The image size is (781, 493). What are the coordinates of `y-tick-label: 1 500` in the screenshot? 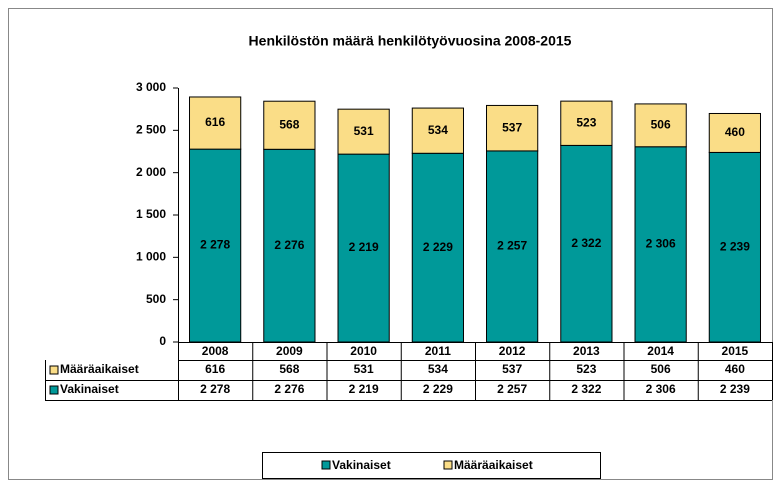 It's located at (151, 214).